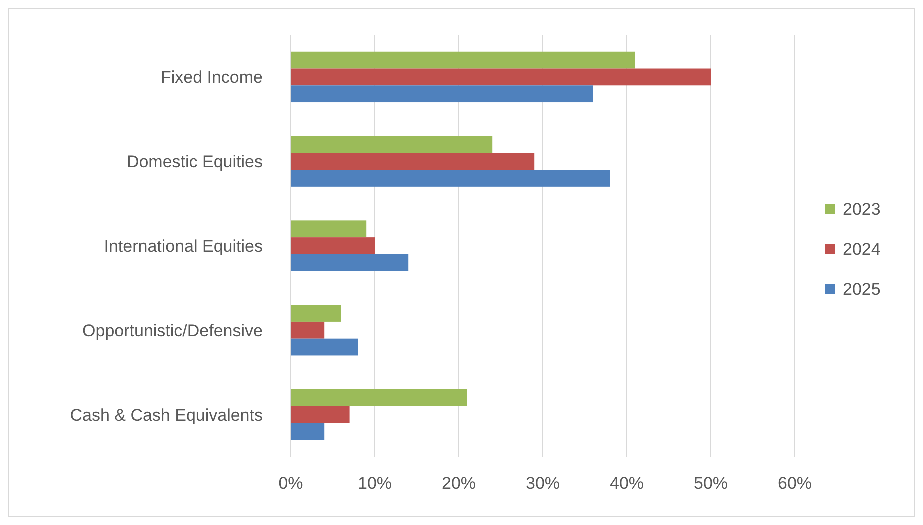 This screenshot has width=923, height=525. Describe the element at coordinates (166, 415) in the screenshot. I see `y-tick-label: Cash & Cash Equivalents` at that location.